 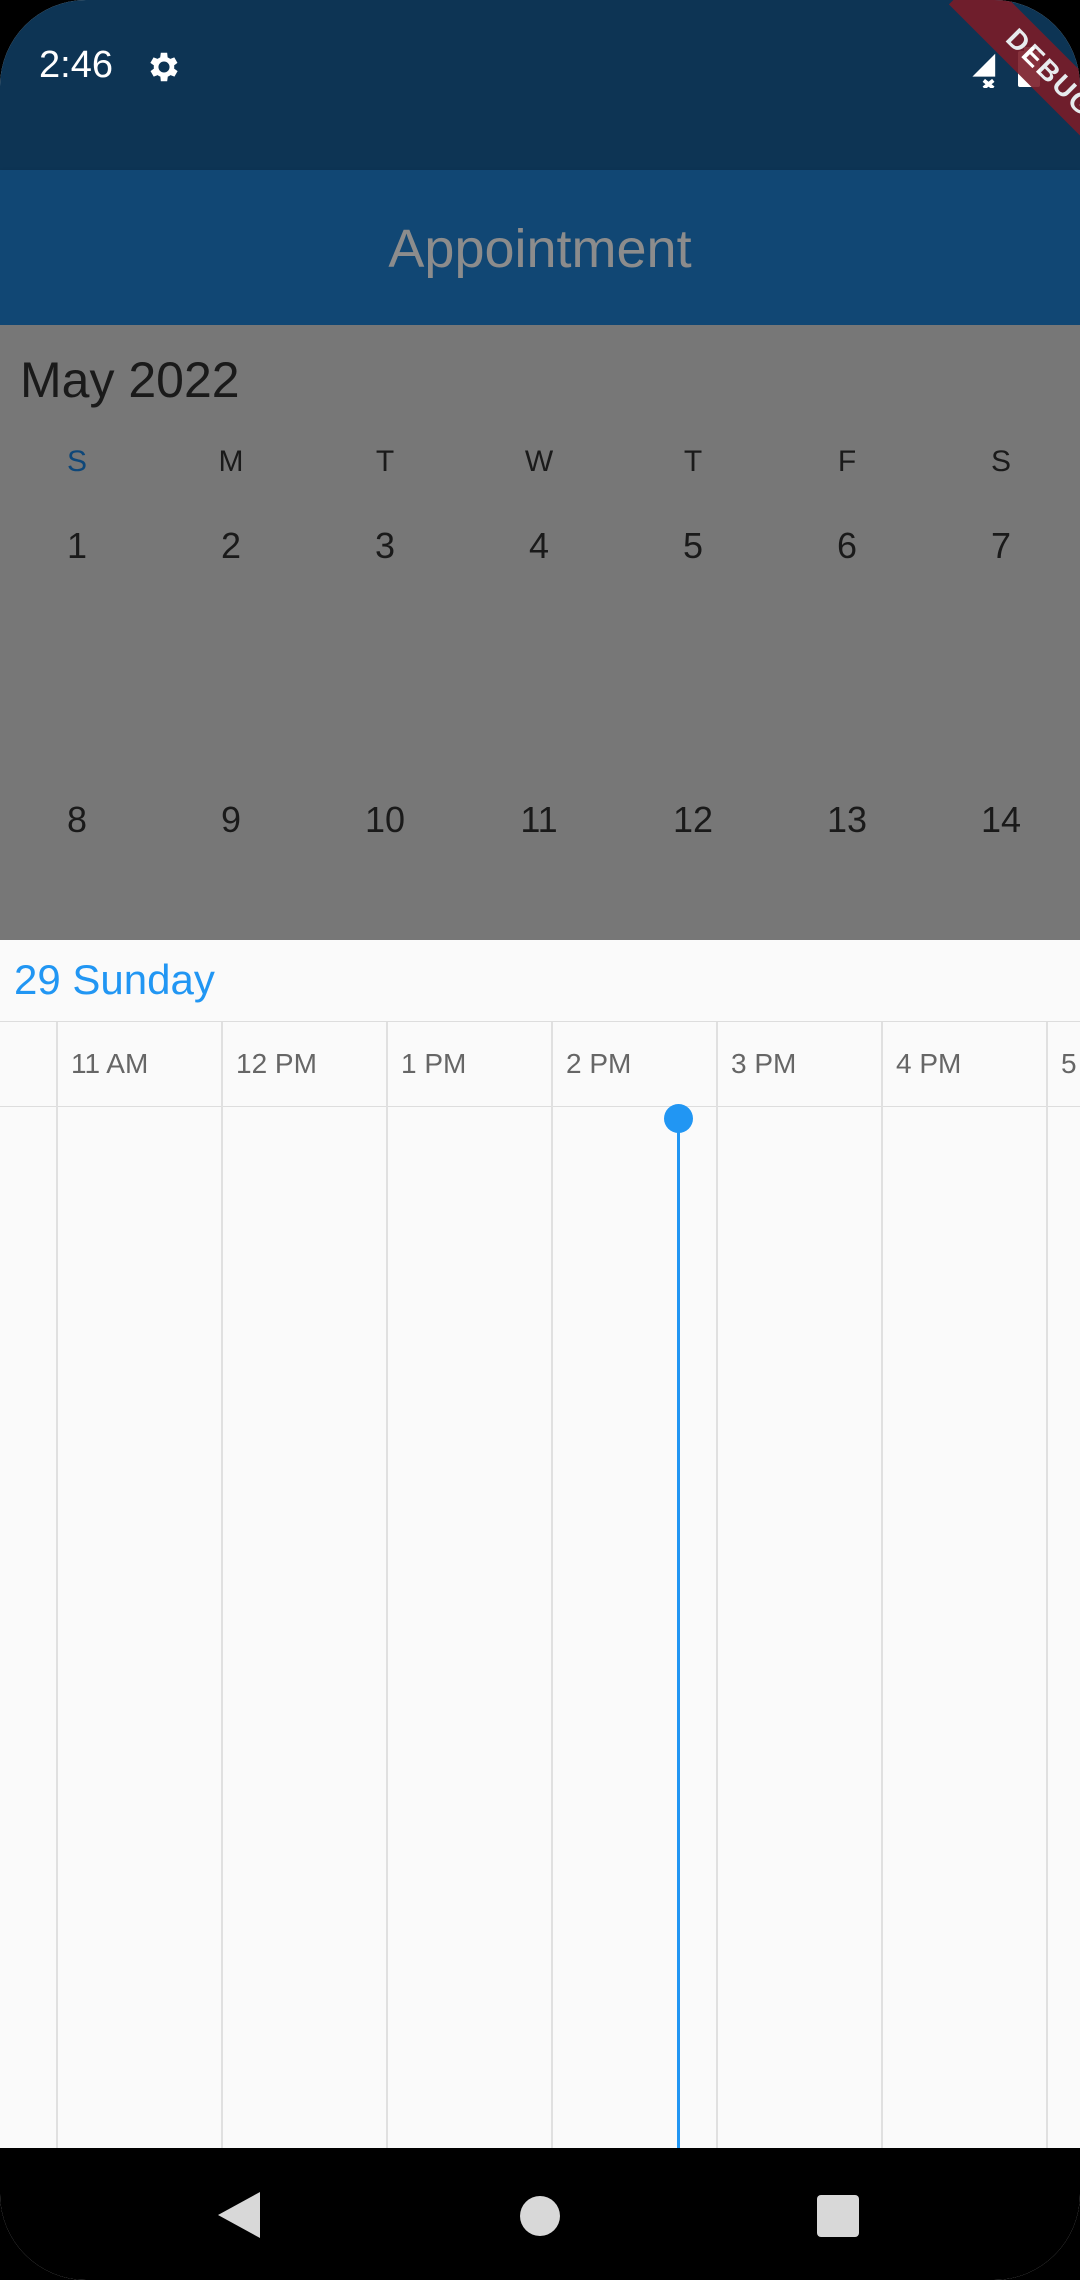 I want to click on day-cell: 14, so click(x=1001, y=819).